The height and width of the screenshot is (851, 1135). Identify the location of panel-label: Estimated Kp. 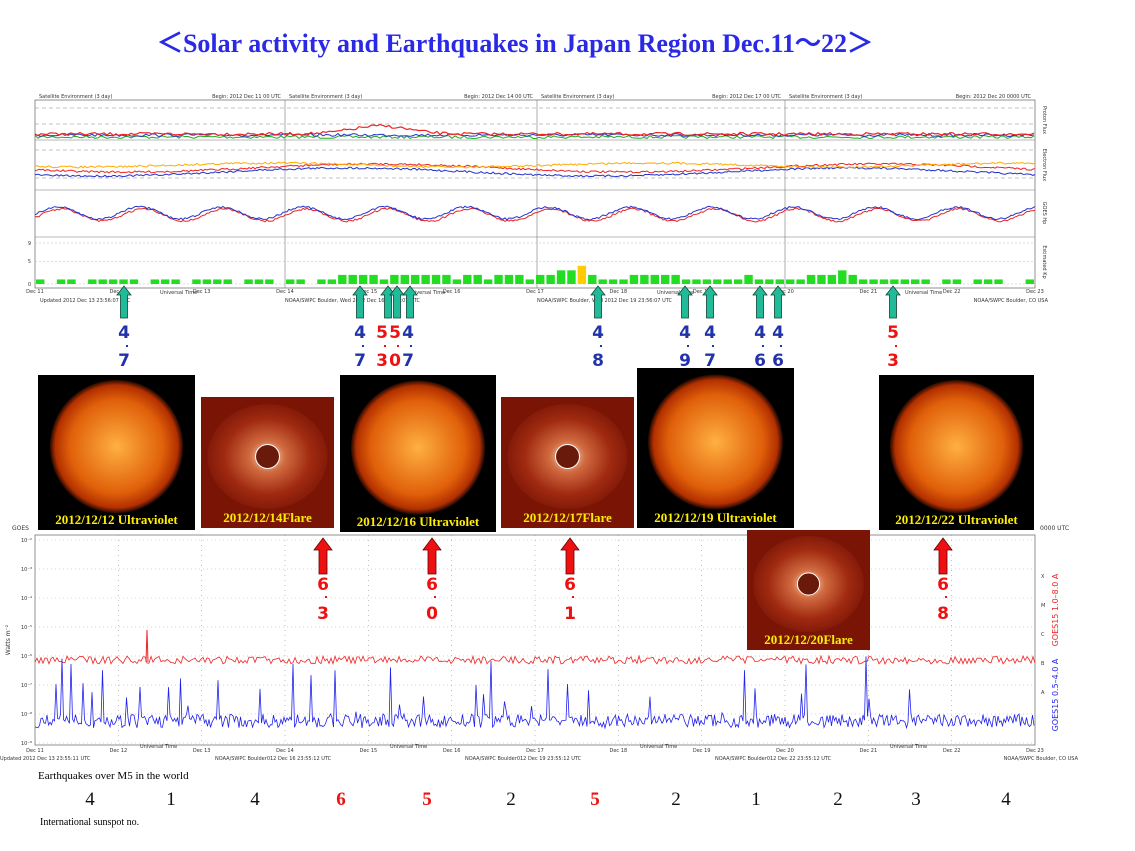
(1044, 261).